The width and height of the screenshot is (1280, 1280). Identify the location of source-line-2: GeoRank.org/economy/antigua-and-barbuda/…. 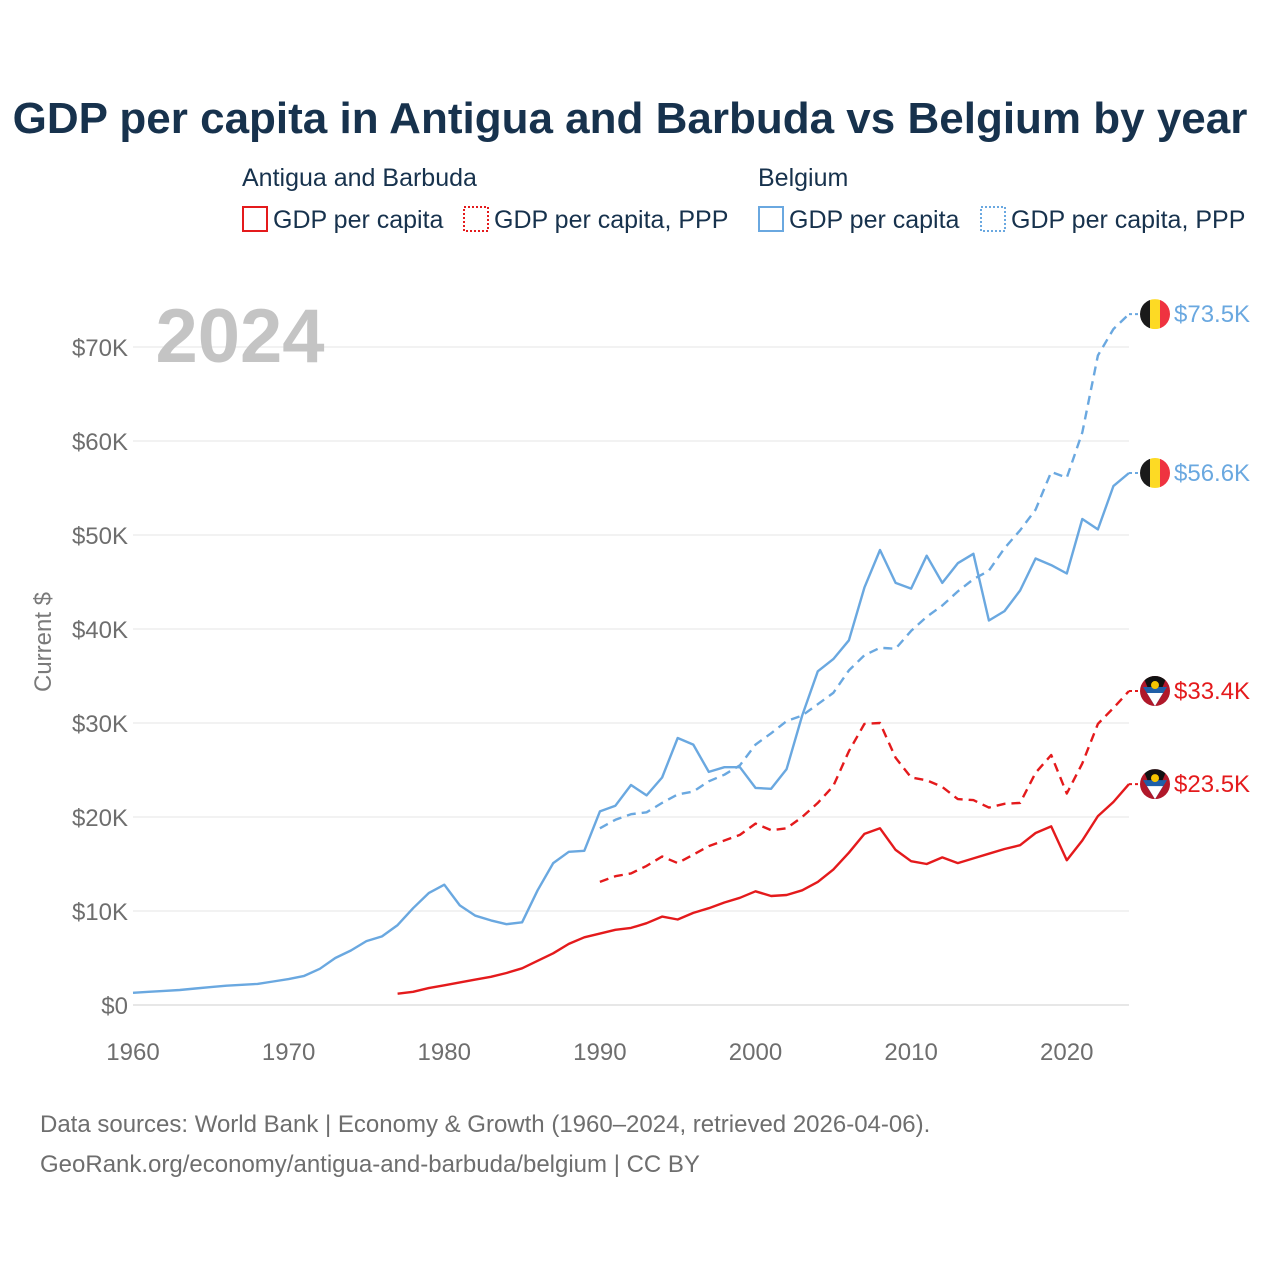
(370, 1164).